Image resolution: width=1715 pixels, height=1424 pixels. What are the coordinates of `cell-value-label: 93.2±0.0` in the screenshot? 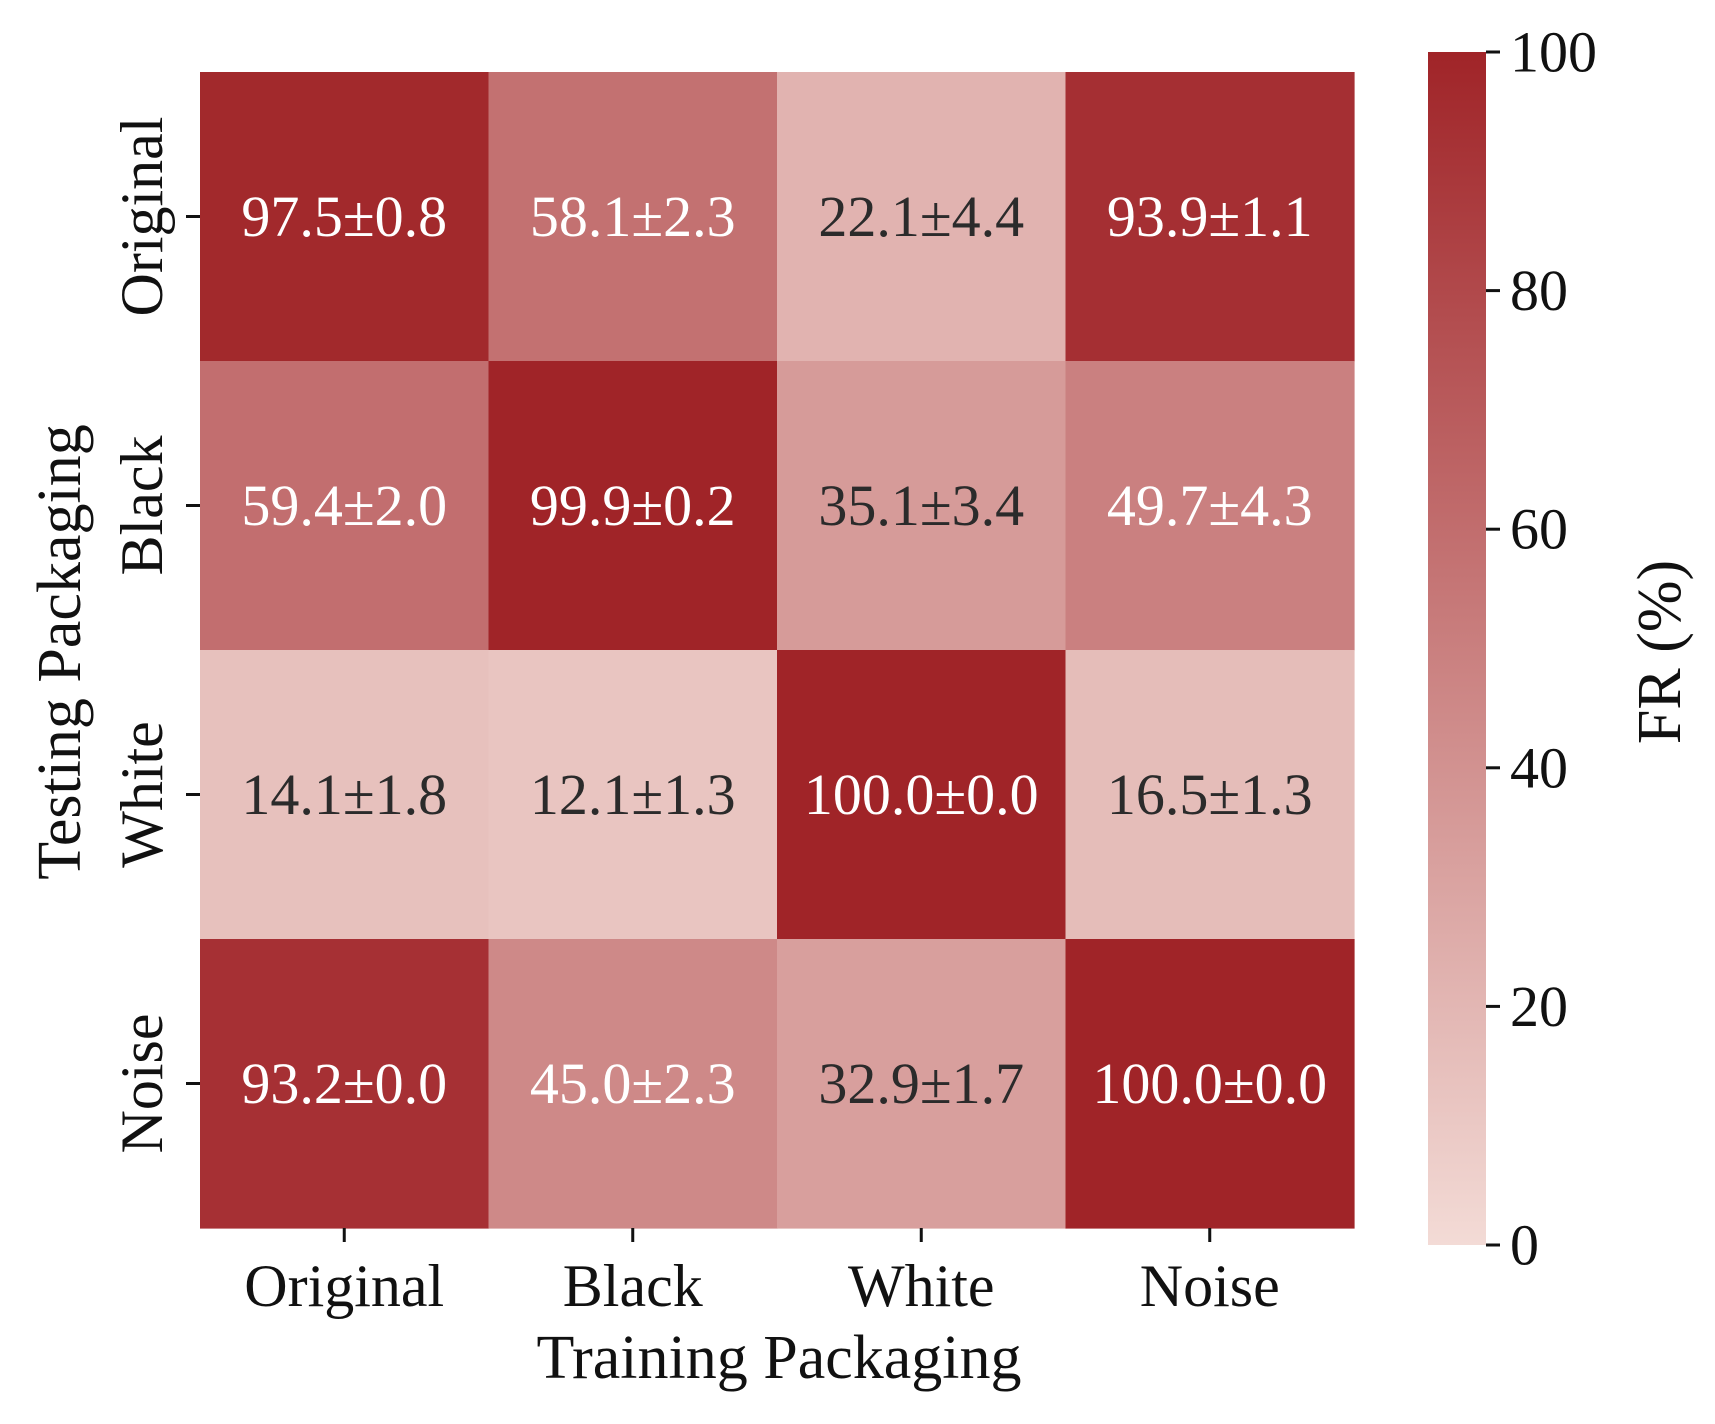 It's located at (344, 1083).